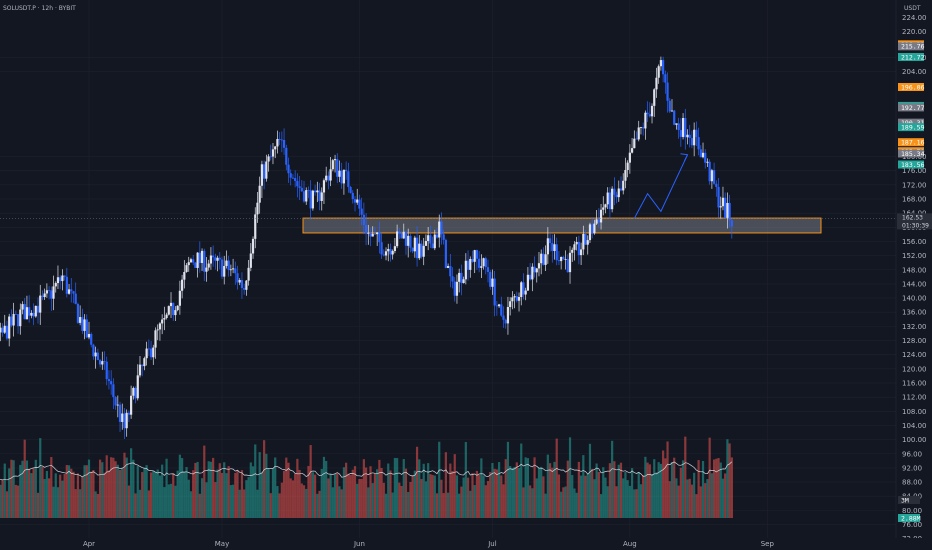  I want to click on x-tick-label: May, so click(222, 544).